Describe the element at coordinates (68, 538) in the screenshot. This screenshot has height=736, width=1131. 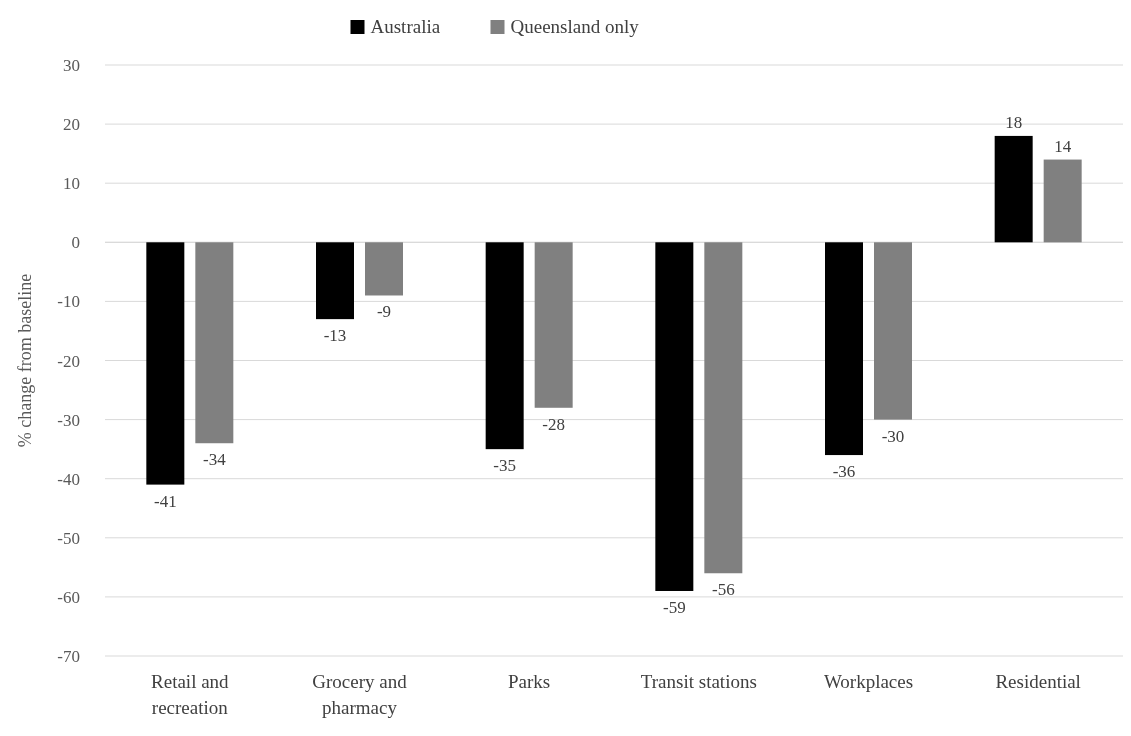
I see `y-tick-label: -50` at that location.